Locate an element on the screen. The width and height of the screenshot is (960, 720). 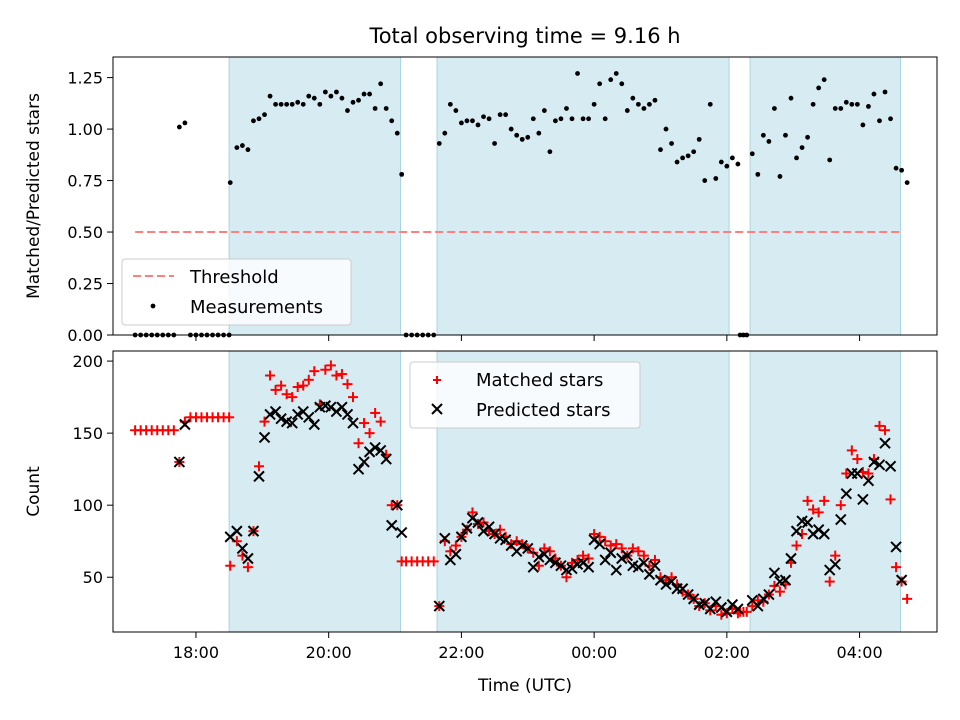
bottom-legend-box is located at coordinates (525, 395).